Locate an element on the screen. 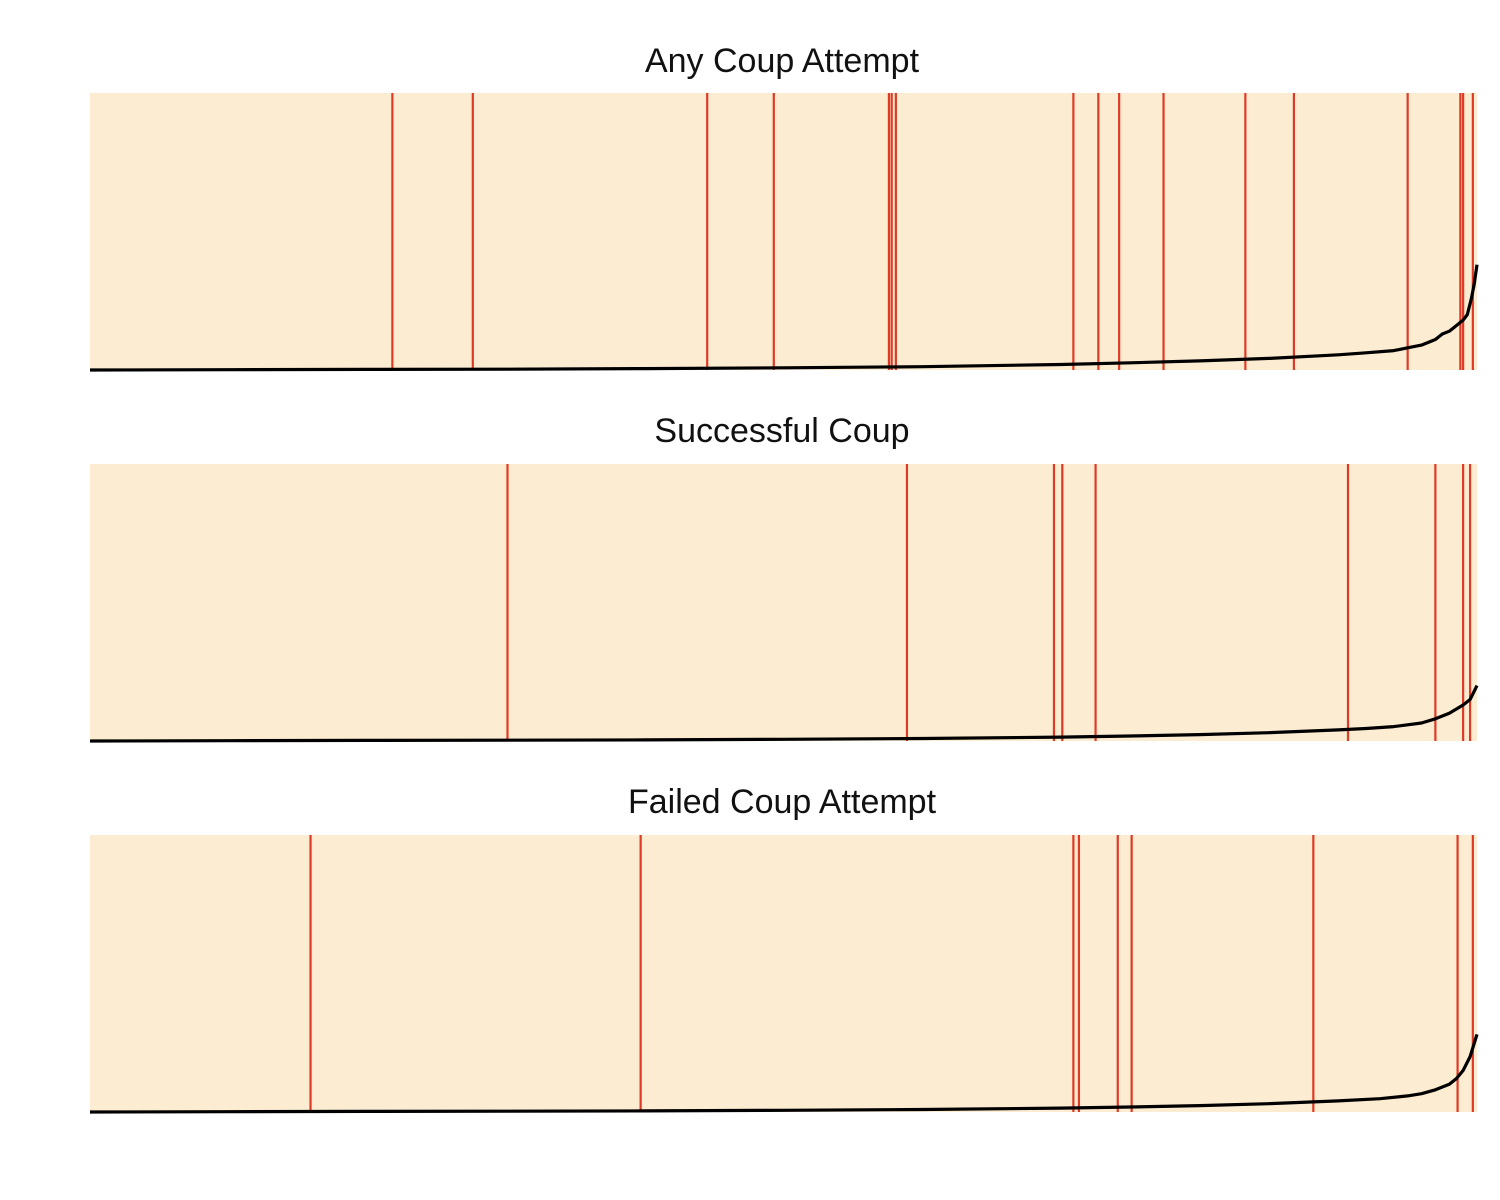  panel-title-any-coup-attempt: Any Coup Attempt is located at coordinates (782, 61).